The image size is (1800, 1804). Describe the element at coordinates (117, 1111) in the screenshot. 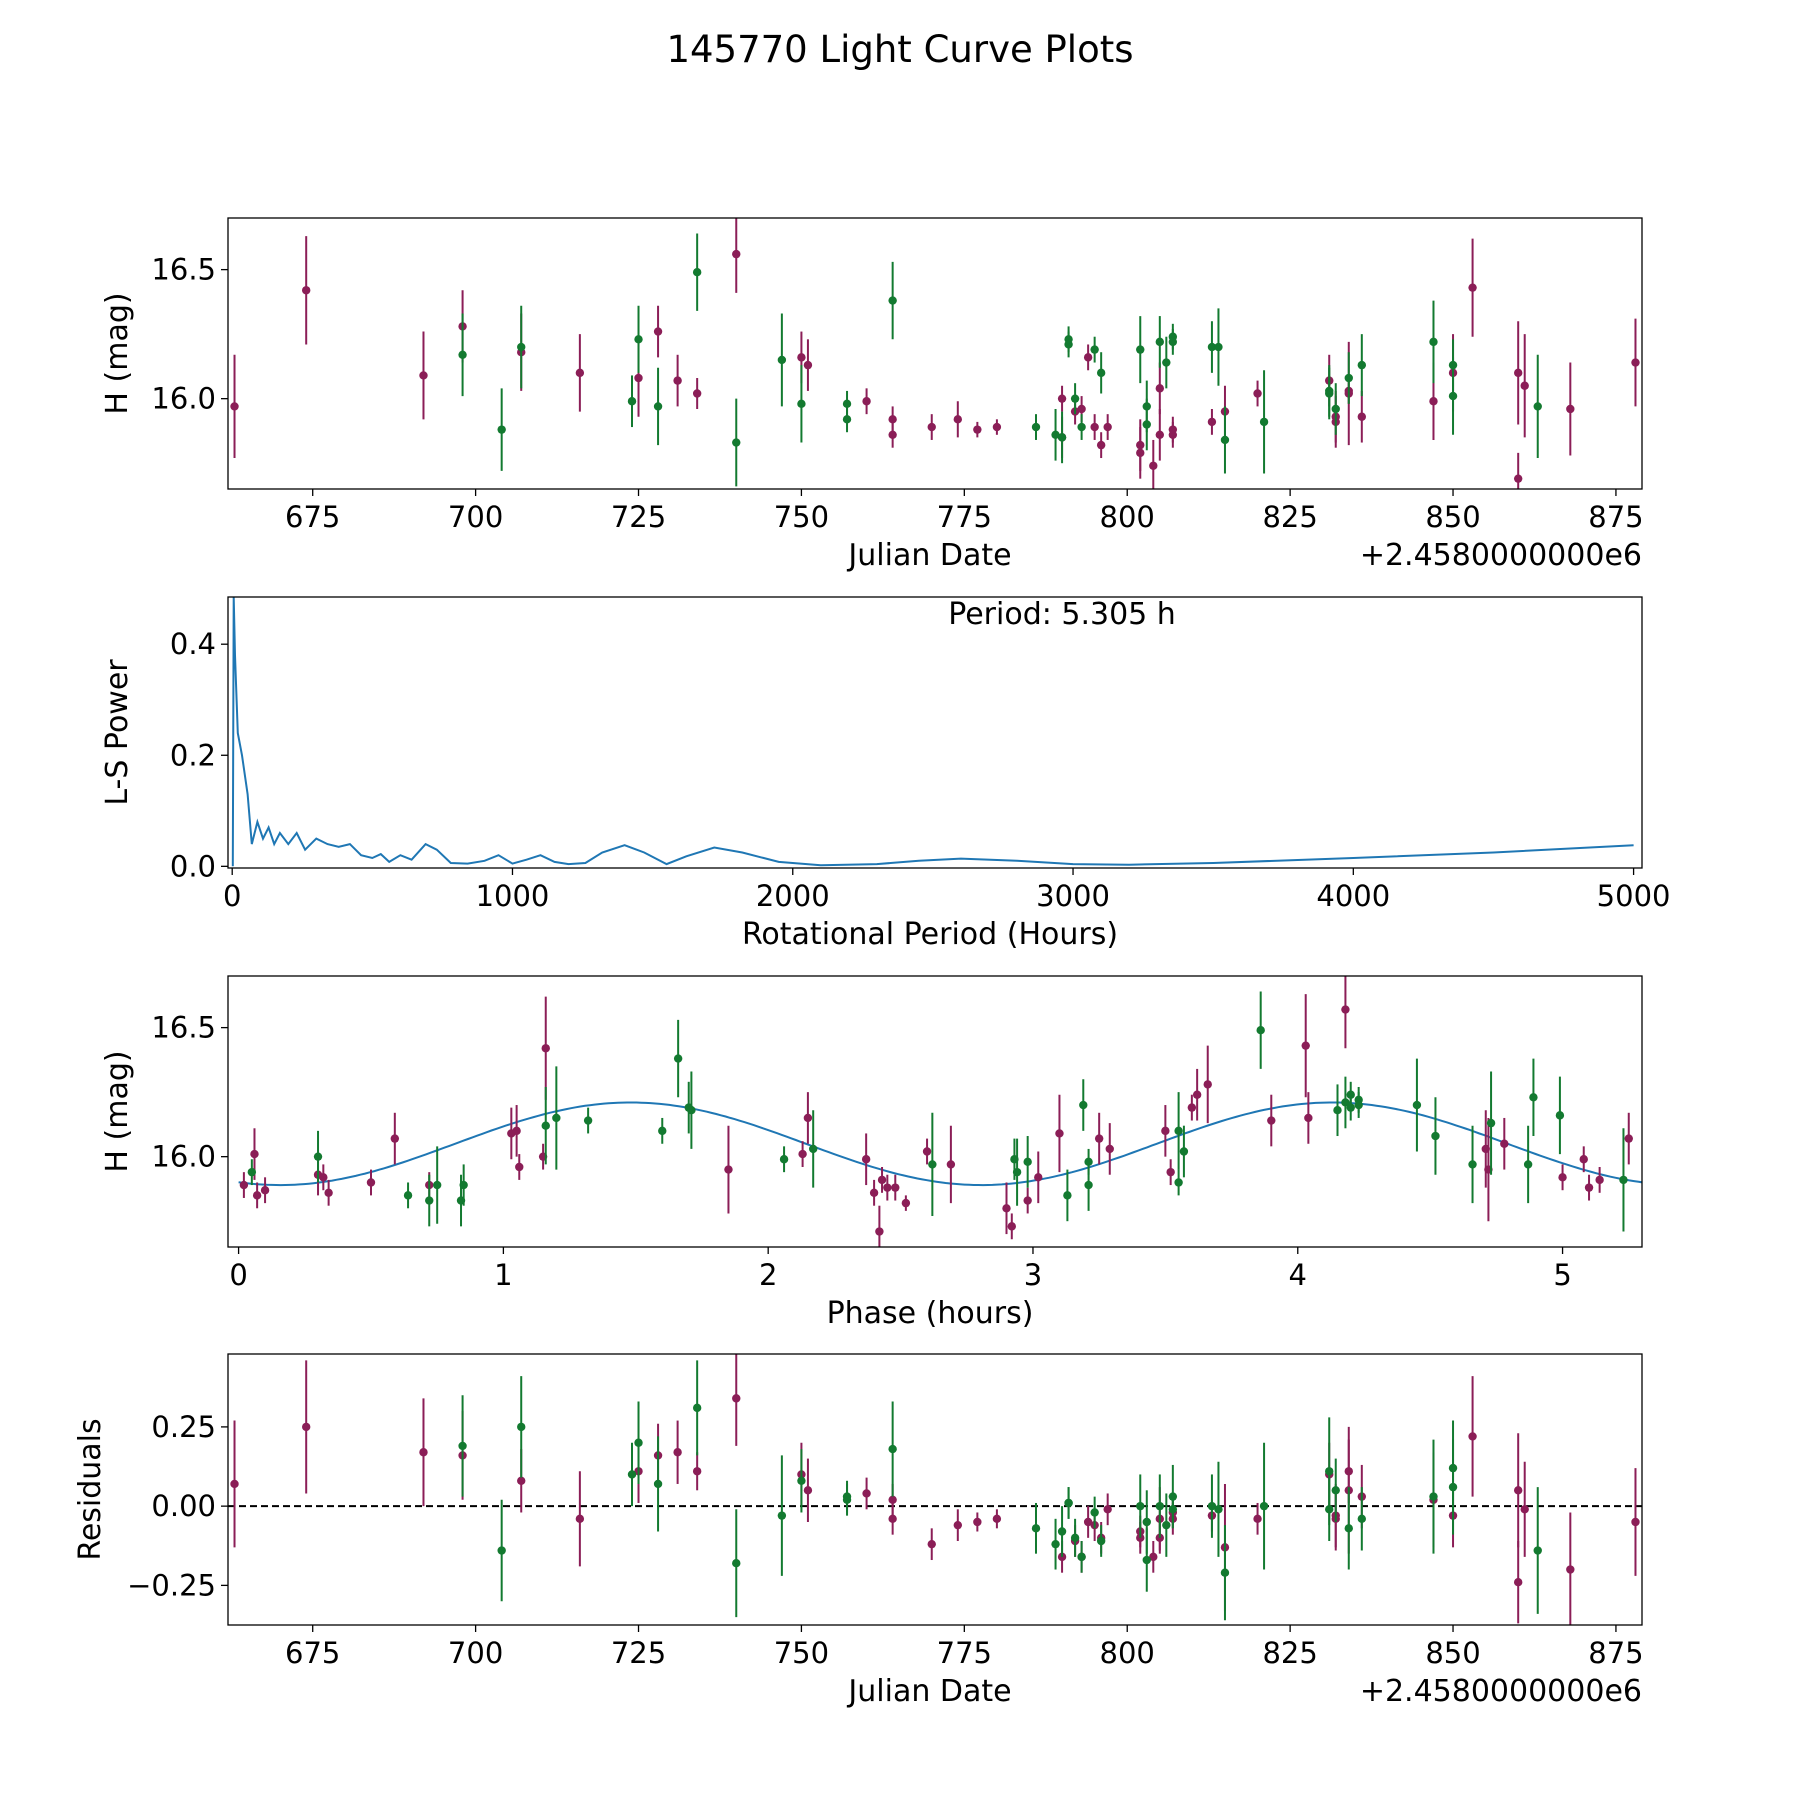

I see `y-axis-label: H (mag)` at that location.